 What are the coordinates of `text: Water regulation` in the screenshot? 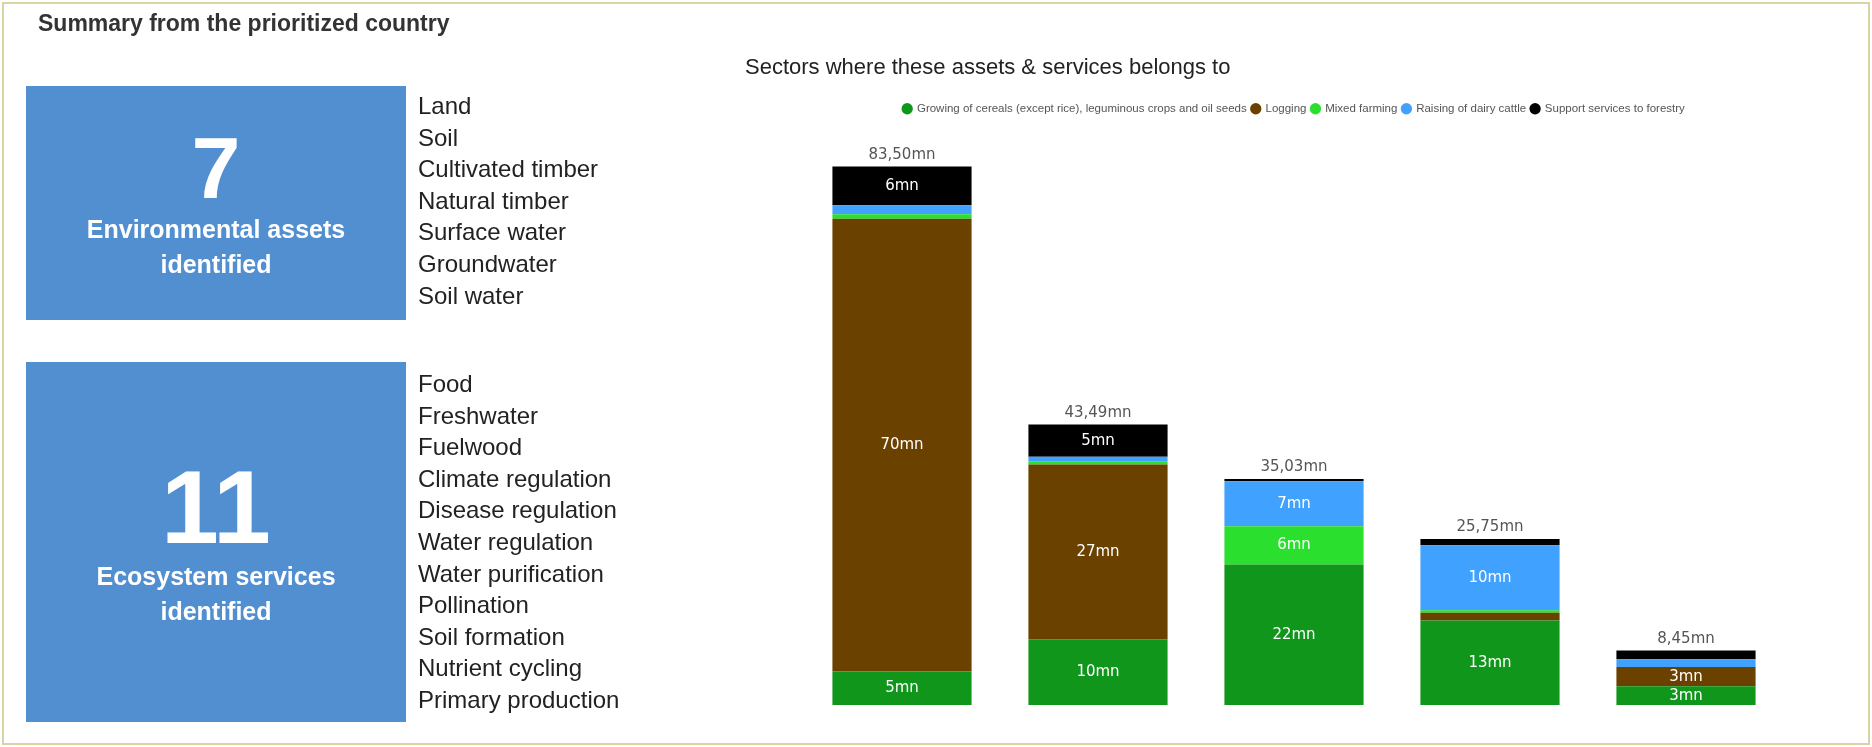 It's located at (506, 541).